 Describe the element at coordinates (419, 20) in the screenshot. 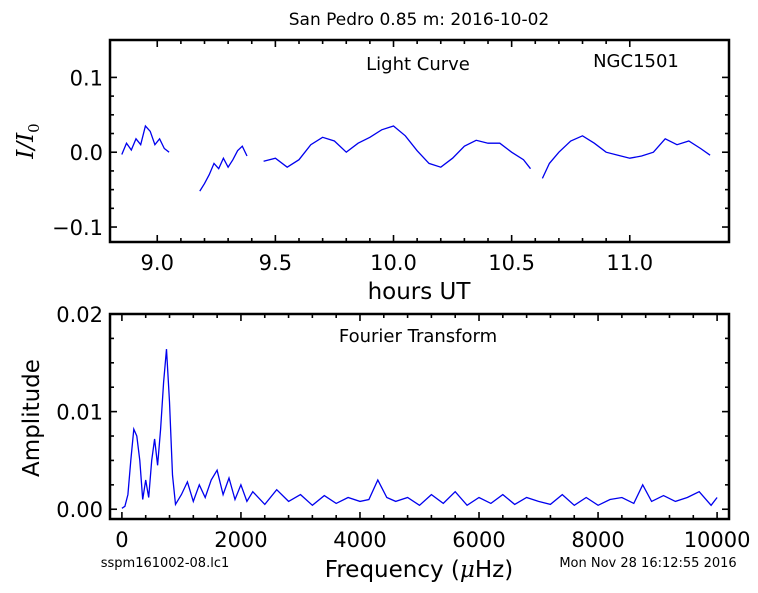

I see `figure-title: San Pedro 0.85 m: 2016-10-02` at that location.